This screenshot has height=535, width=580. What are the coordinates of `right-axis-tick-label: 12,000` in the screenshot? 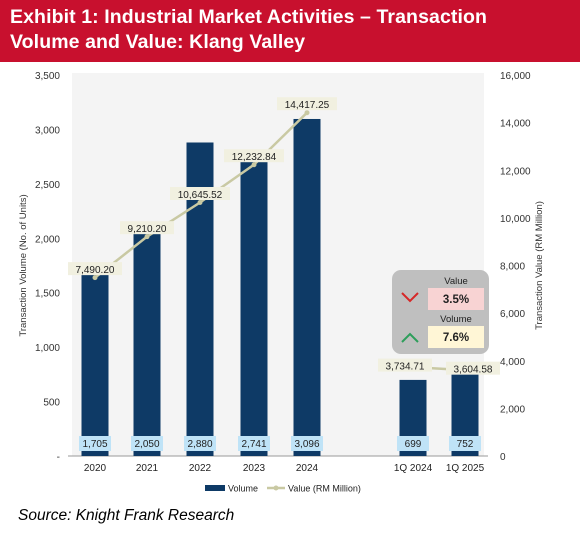 It's located at (515, 171).